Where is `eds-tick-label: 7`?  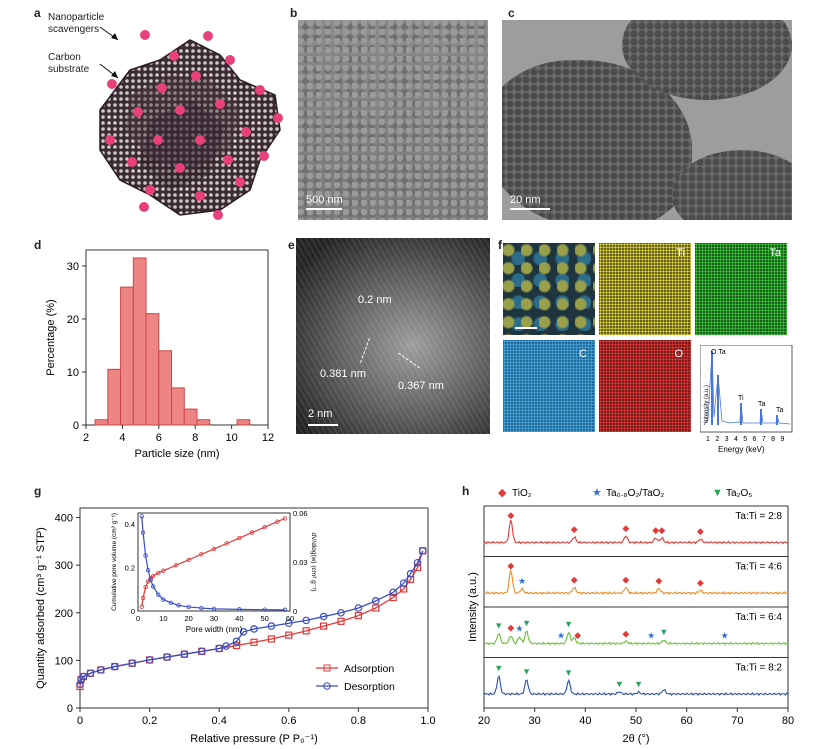
eds-tick-label: 7 is located at coordinates (764, 439).